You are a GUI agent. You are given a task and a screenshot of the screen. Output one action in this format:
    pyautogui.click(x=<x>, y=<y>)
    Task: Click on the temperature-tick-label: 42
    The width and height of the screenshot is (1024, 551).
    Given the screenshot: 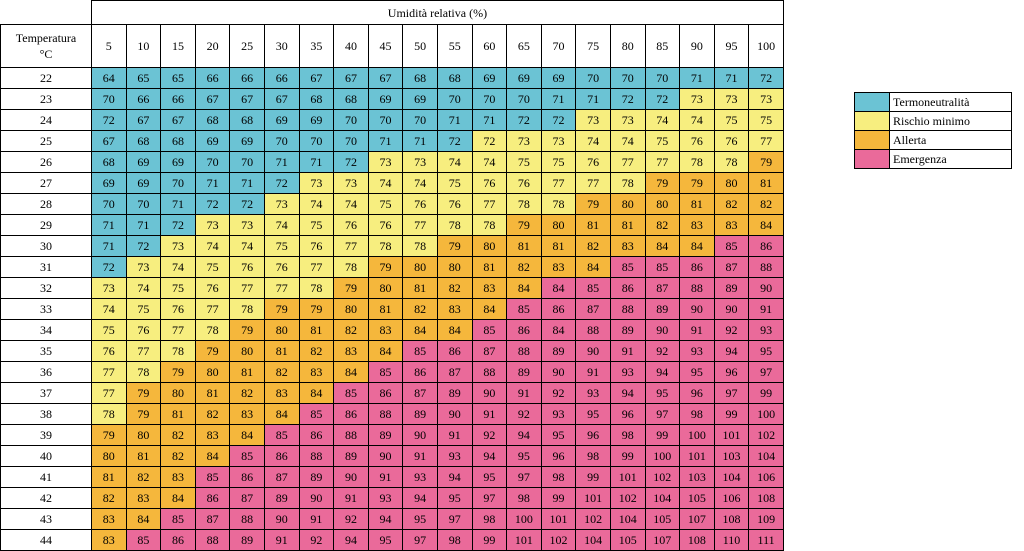 What is the action you would take?
    pyautogui.click(x=46, y=498)
    